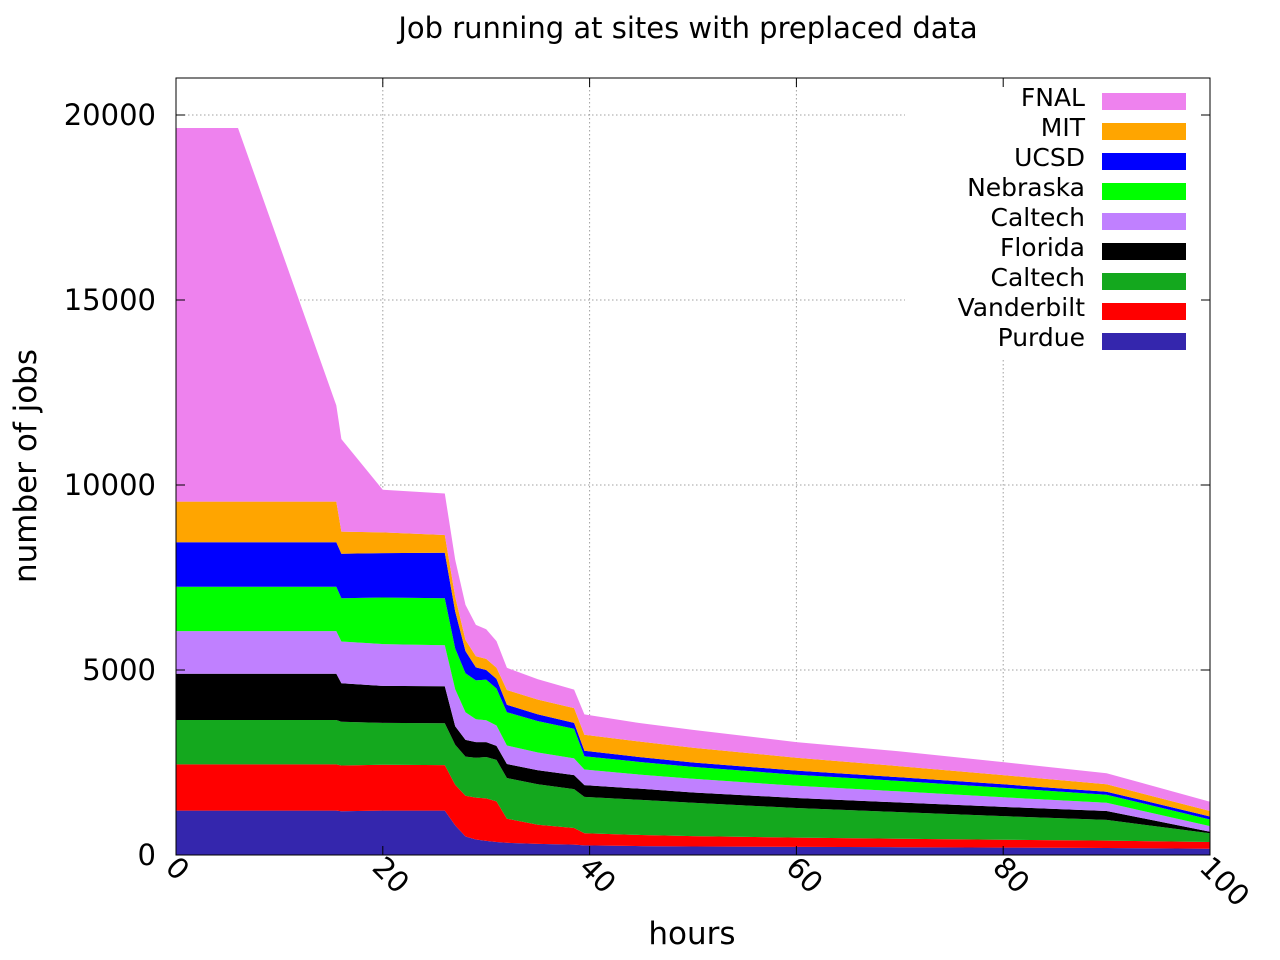 This screenshot has height=960, width=1280. What do you see at coordinates (1022, 307) in the screenshot?
I see `legend-label-vanderbilt: Vanderbilt` at bounding box center [1022, 307].